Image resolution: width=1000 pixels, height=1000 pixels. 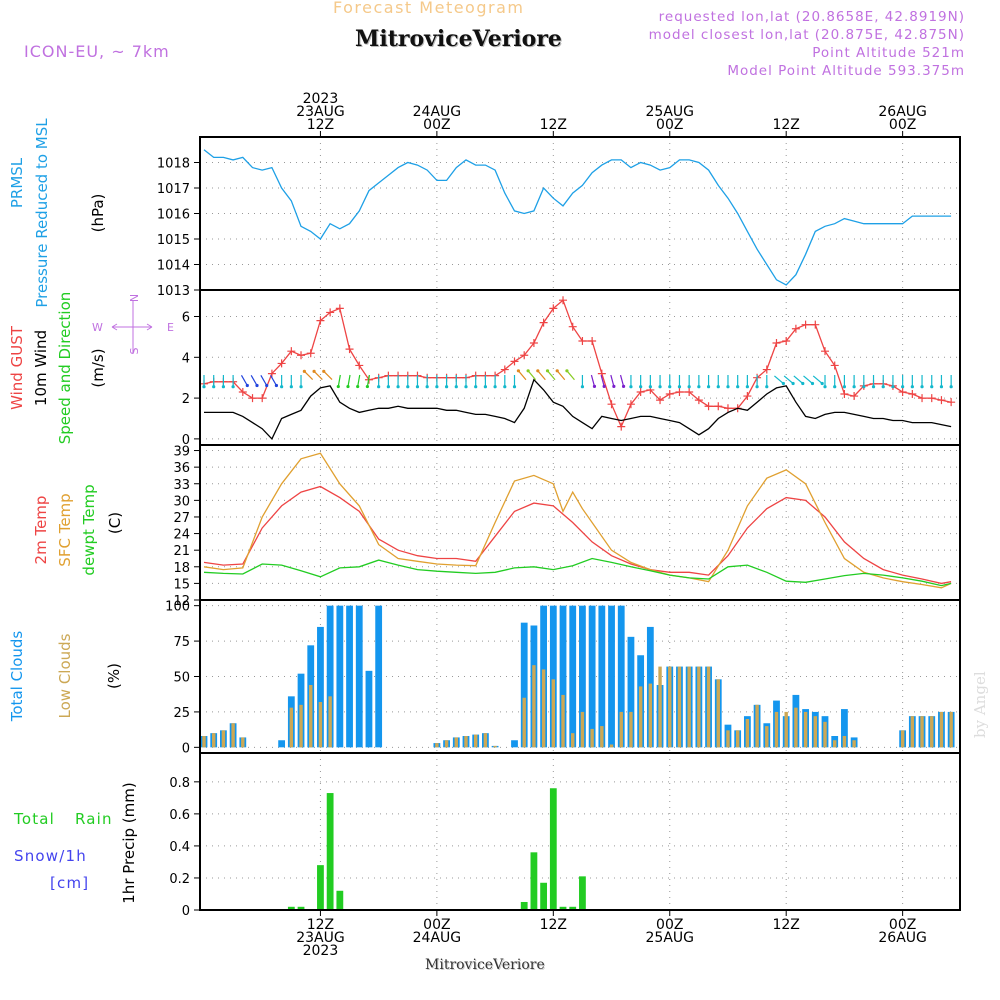 I want to click on model-point-altitude: Model Point Altitude 593.375m, so click(x=846, y=71).